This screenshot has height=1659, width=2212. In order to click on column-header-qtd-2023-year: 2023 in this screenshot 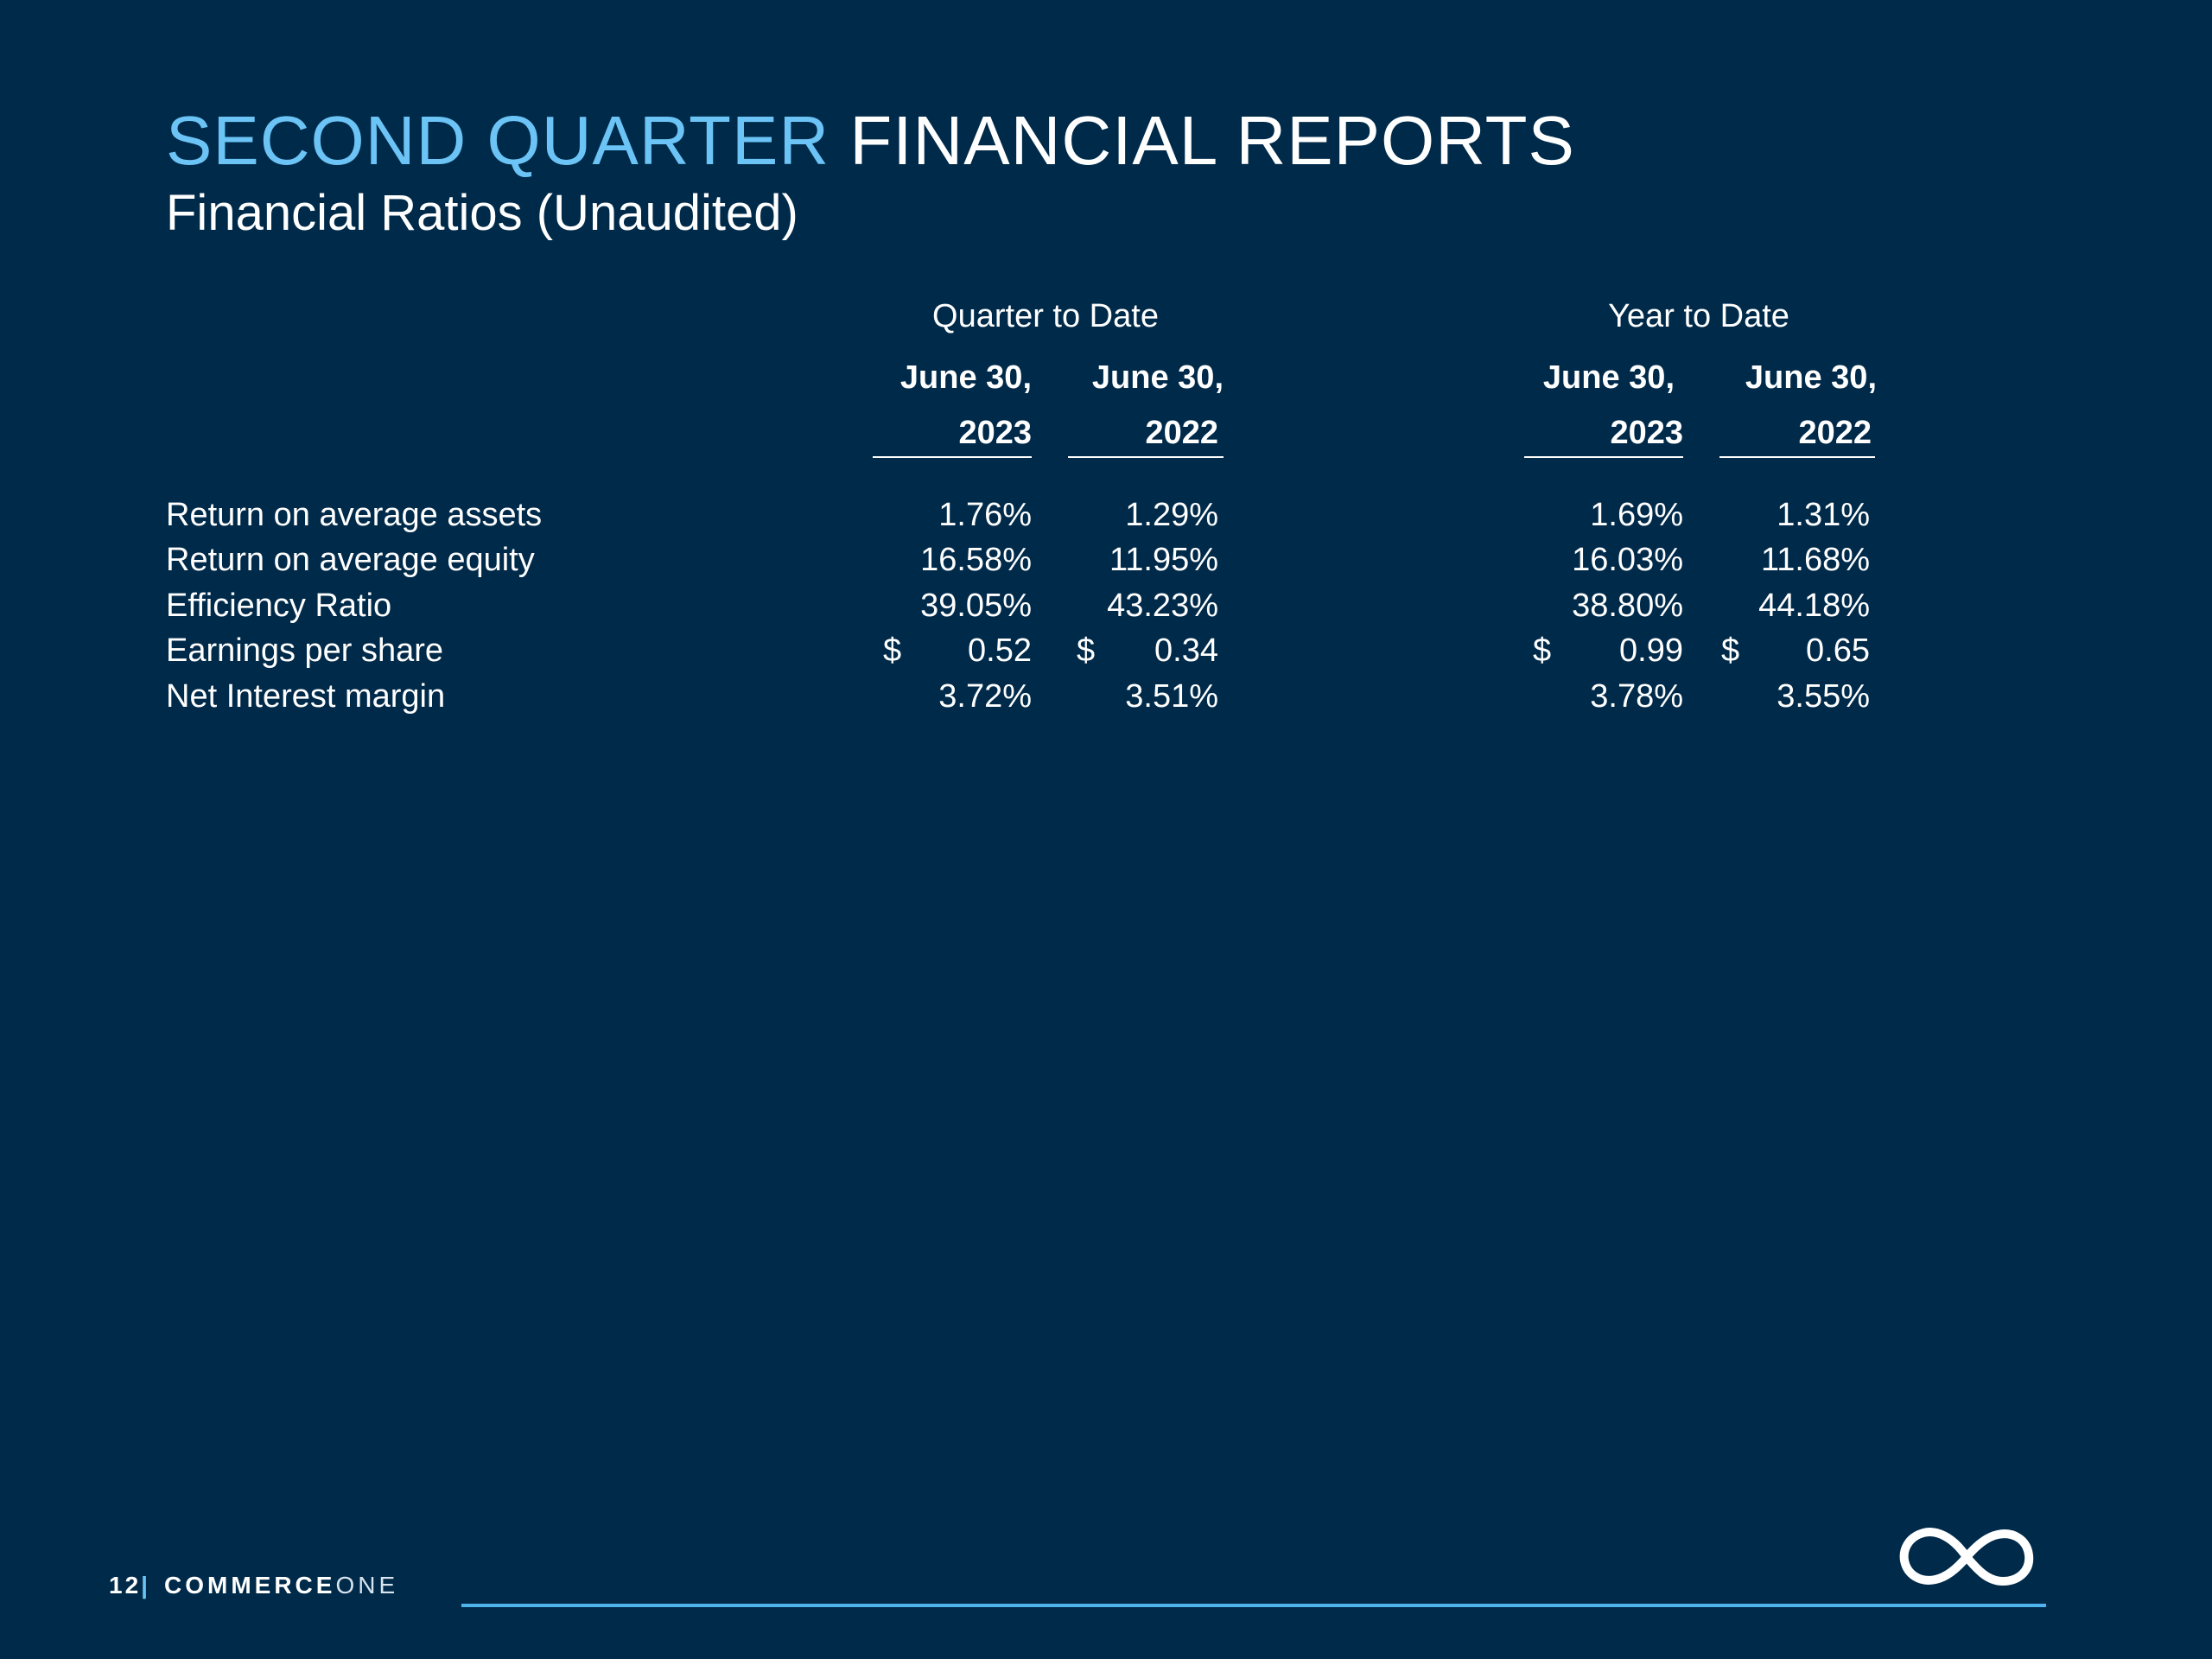, I will do `click(995, 433)`.